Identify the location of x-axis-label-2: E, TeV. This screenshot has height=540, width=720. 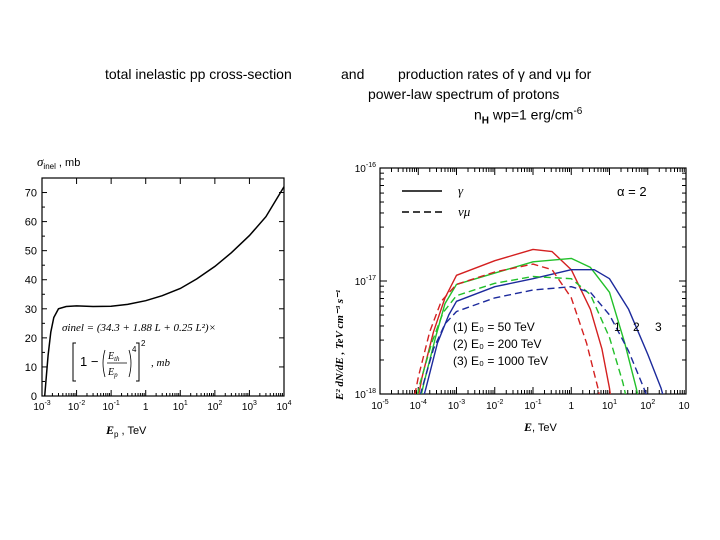
(540, 427).